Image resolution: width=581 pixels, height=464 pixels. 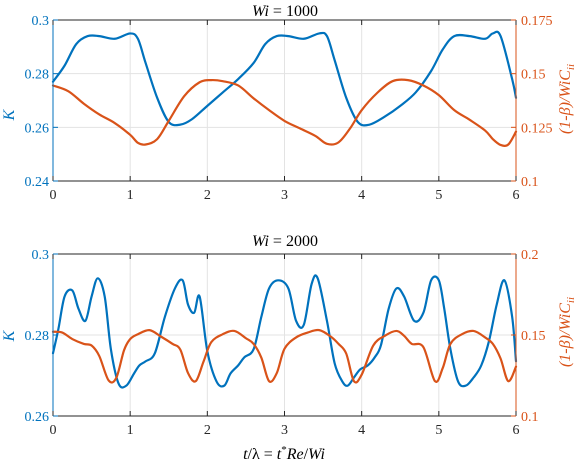 What do you see at coordinates (533, 336) in the screenshot?
I see `bottom-right-ytick-label: 0.15` at bounding box center [533, 336].